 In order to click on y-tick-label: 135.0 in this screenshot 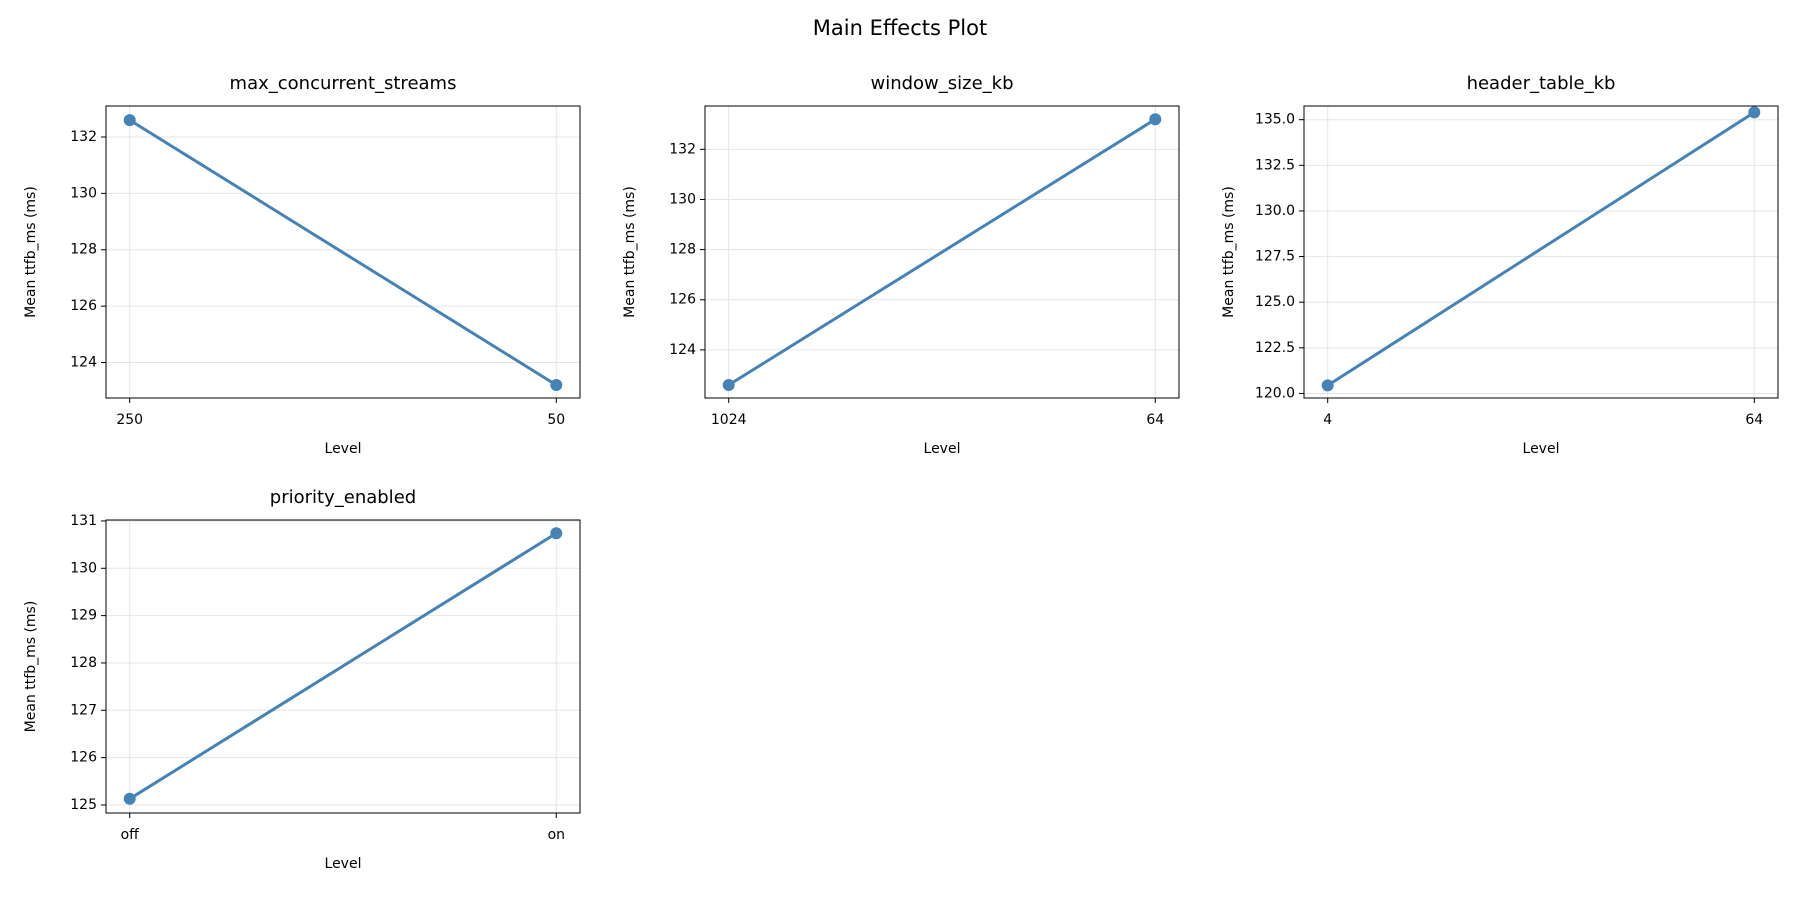, I will do `click(1275, 120)`.